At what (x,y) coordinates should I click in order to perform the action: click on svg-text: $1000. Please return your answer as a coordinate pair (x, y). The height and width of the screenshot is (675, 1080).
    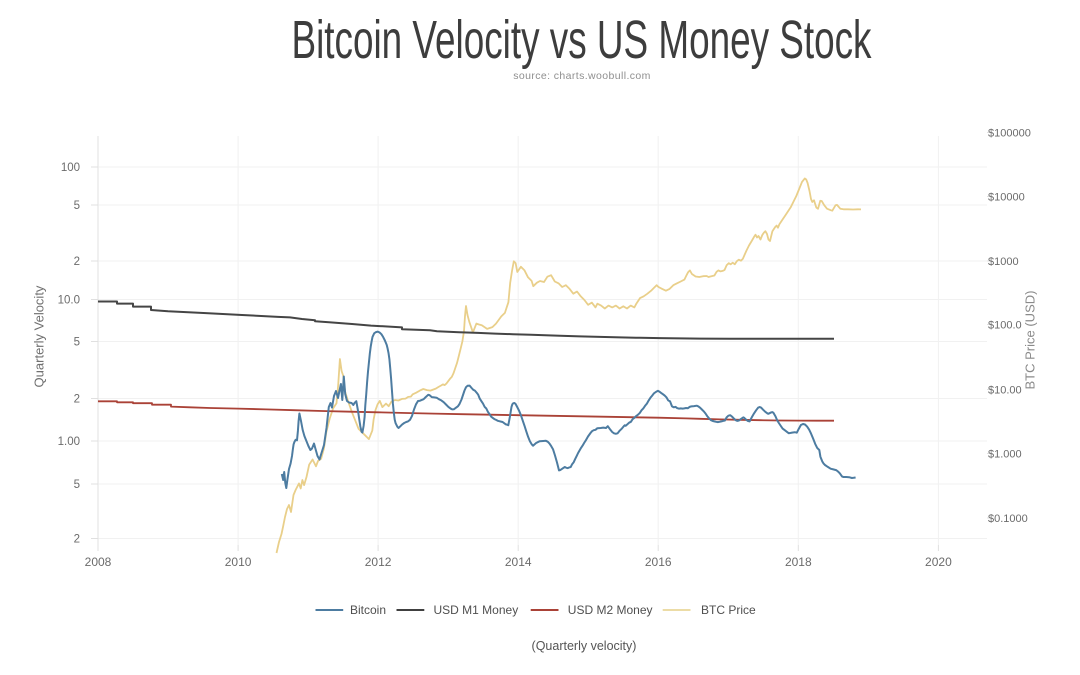
    Looking at the image, I should click on (1003, 262).